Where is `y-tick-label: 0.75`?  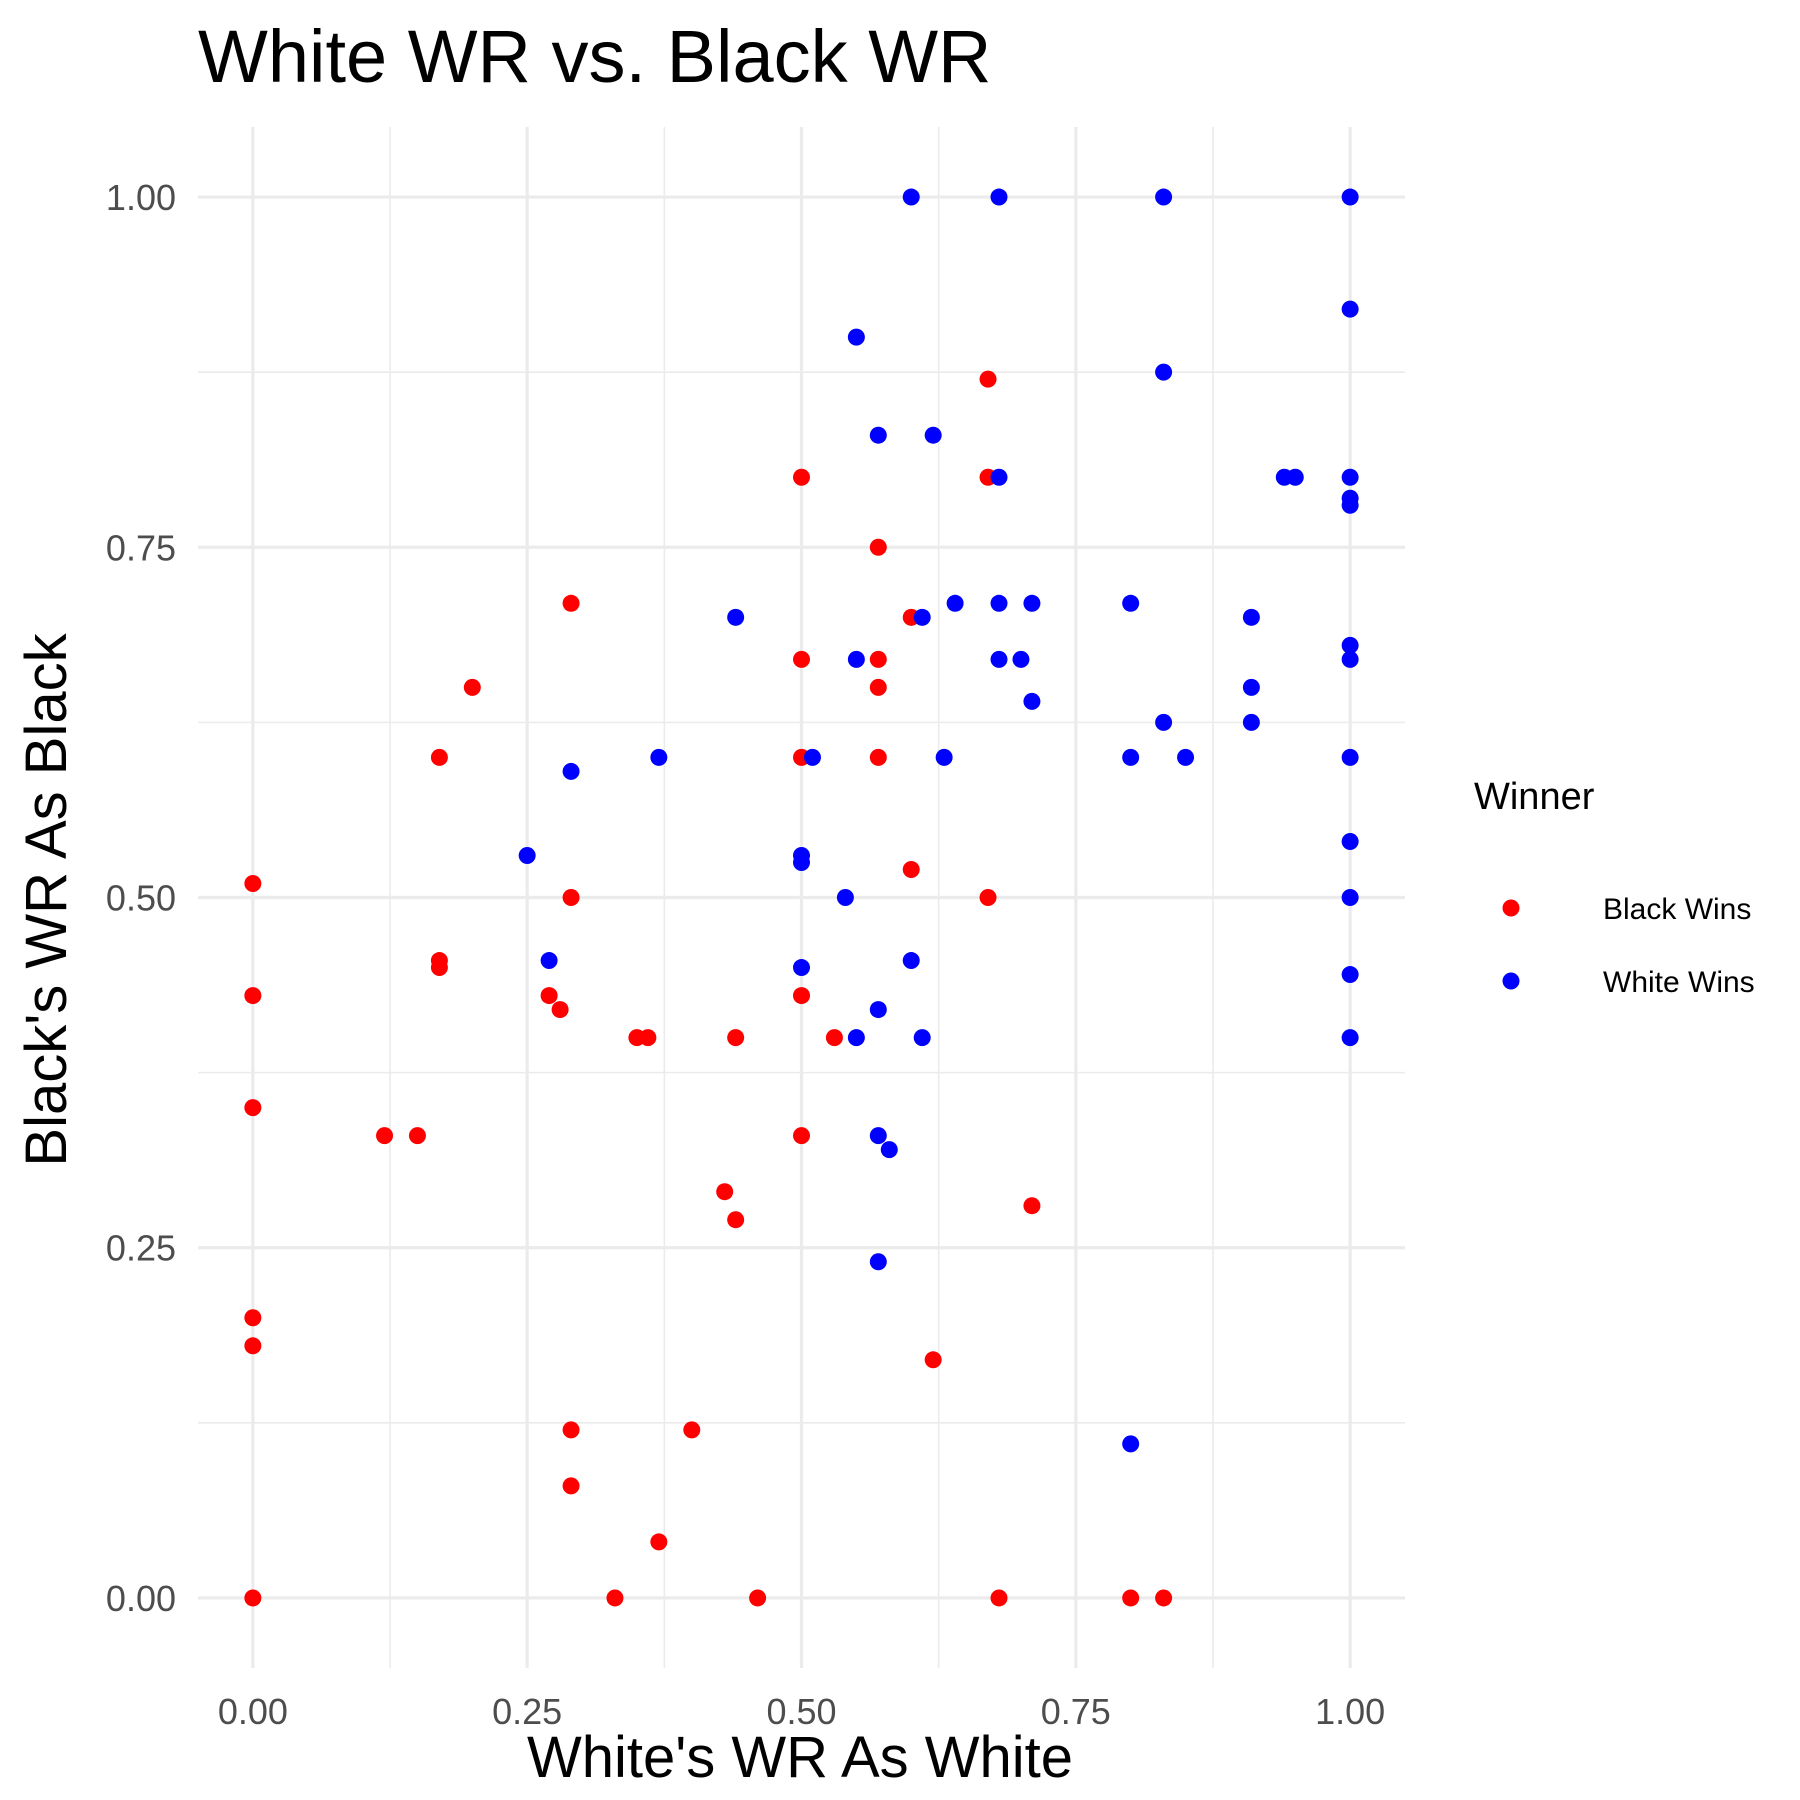
y-tick-label: 0.75 is located at coordinates (141, 547).